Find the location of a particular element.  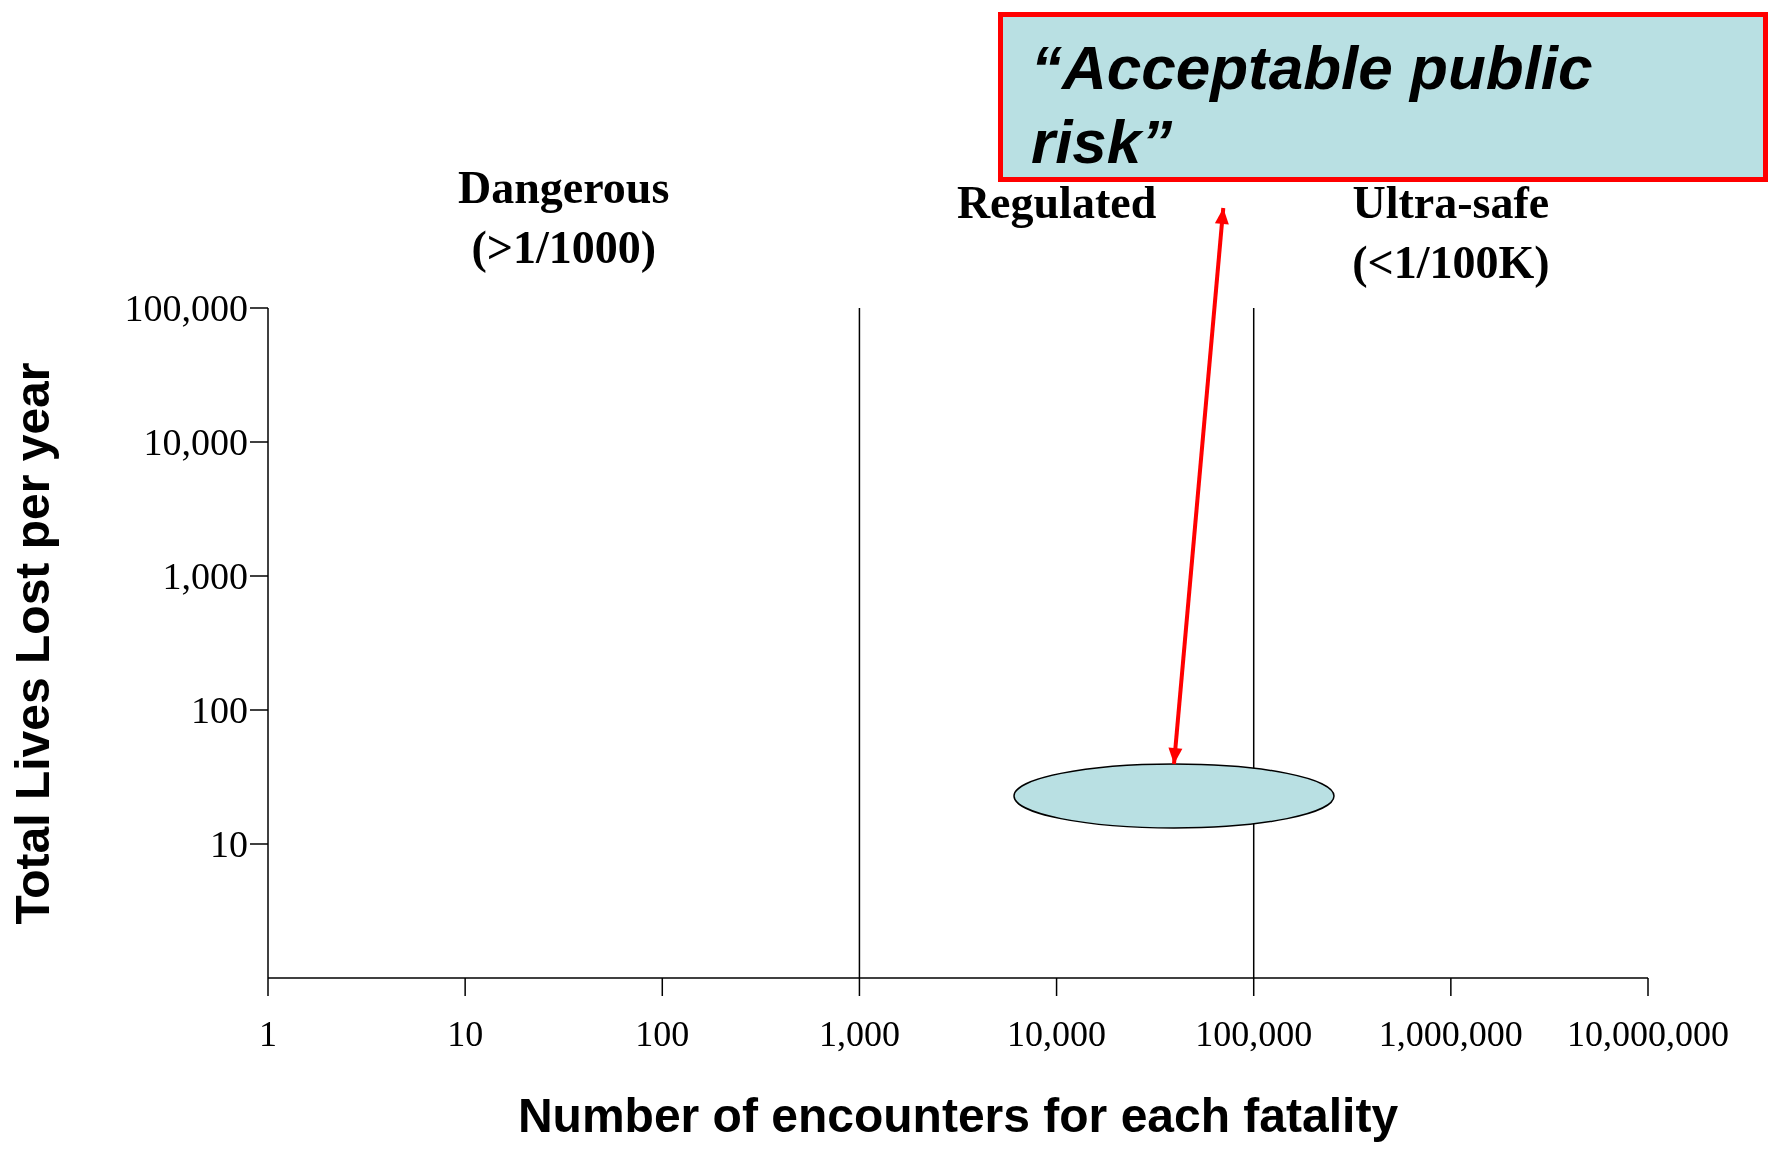

y-axis-title: Total Lives Lost per year is located at coordinates (33, 643).